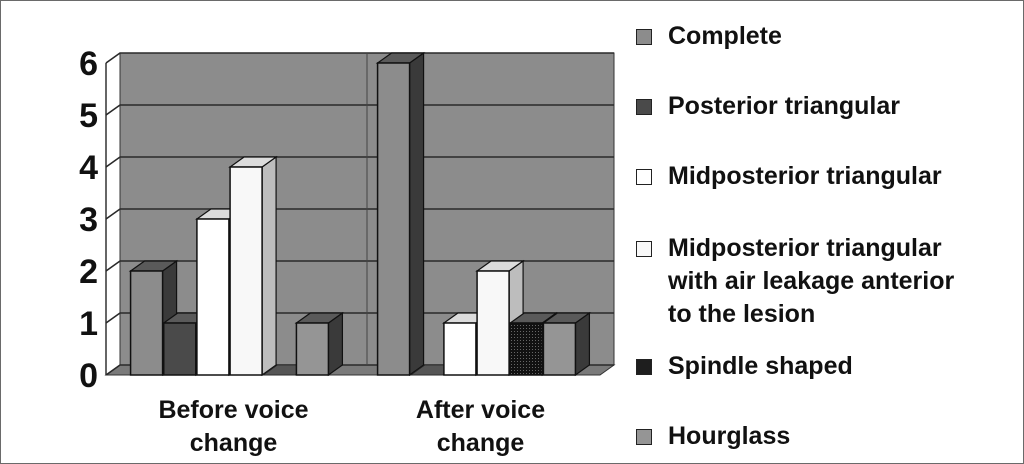  I want to click on x-tick-label: Before voice change, so click(233, 426).